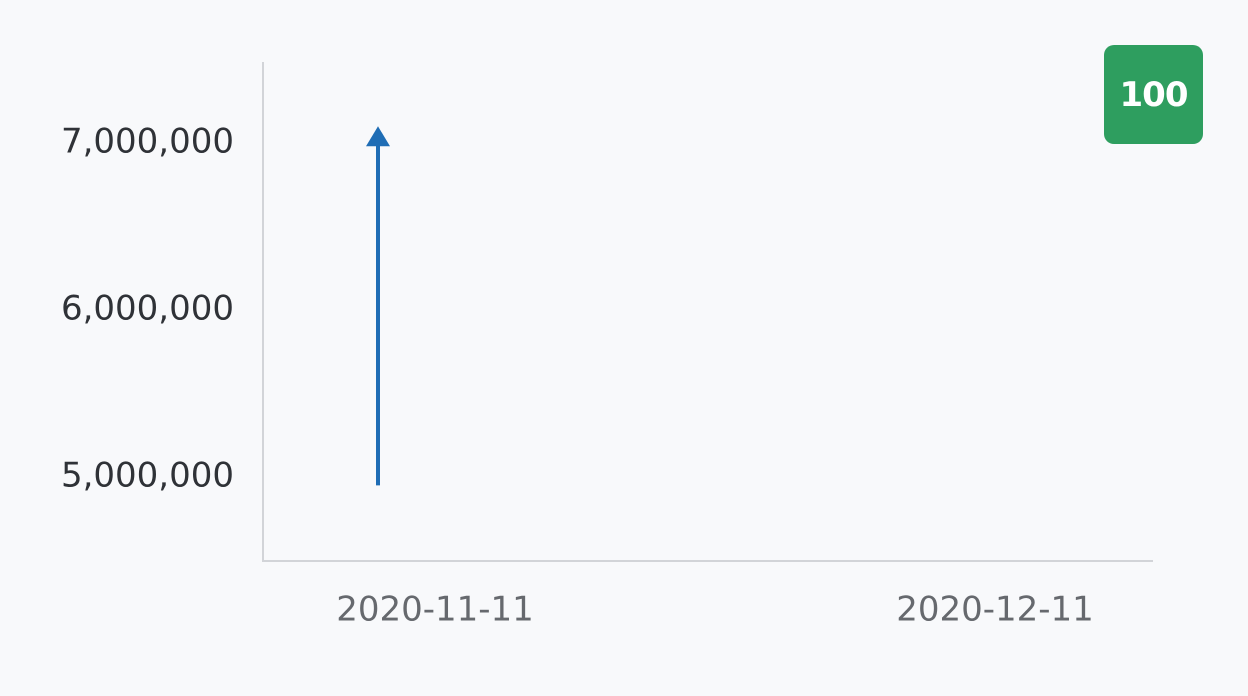 The height and width of the screenshot is (696, 1248). Describe the element at coordinates (147, 309) in the screenshot. I see `y-tick-label: 6,000,000` at that location.